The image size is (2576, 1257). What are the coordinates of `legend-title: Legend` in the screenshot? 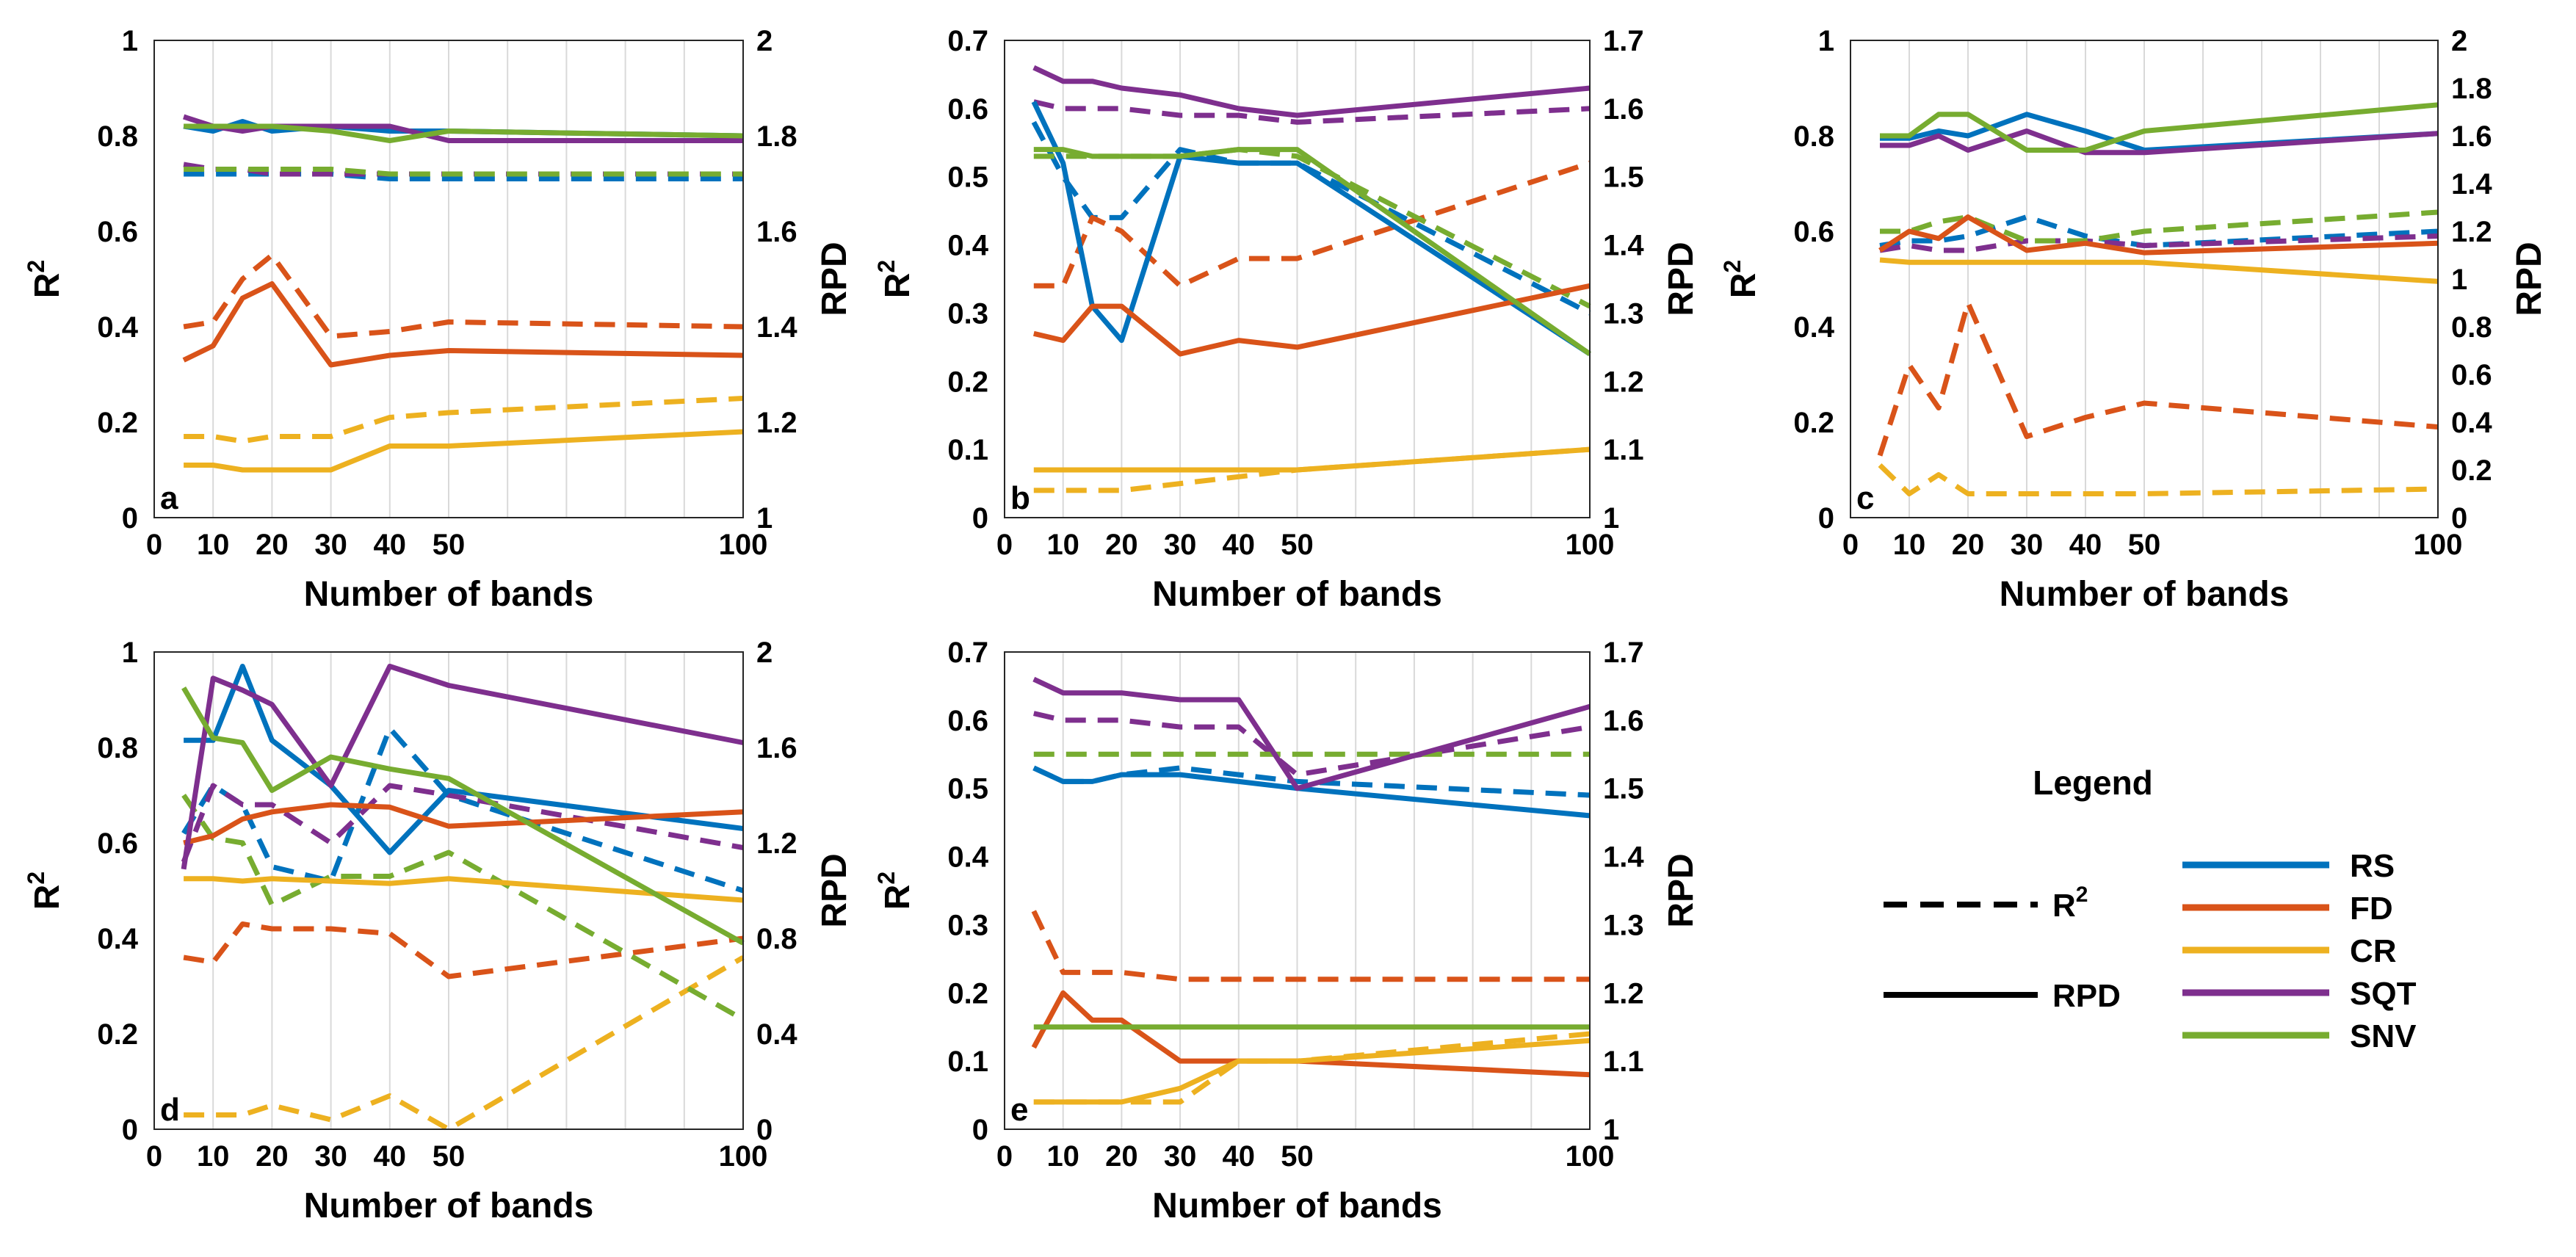 It's located at (2093, 783).